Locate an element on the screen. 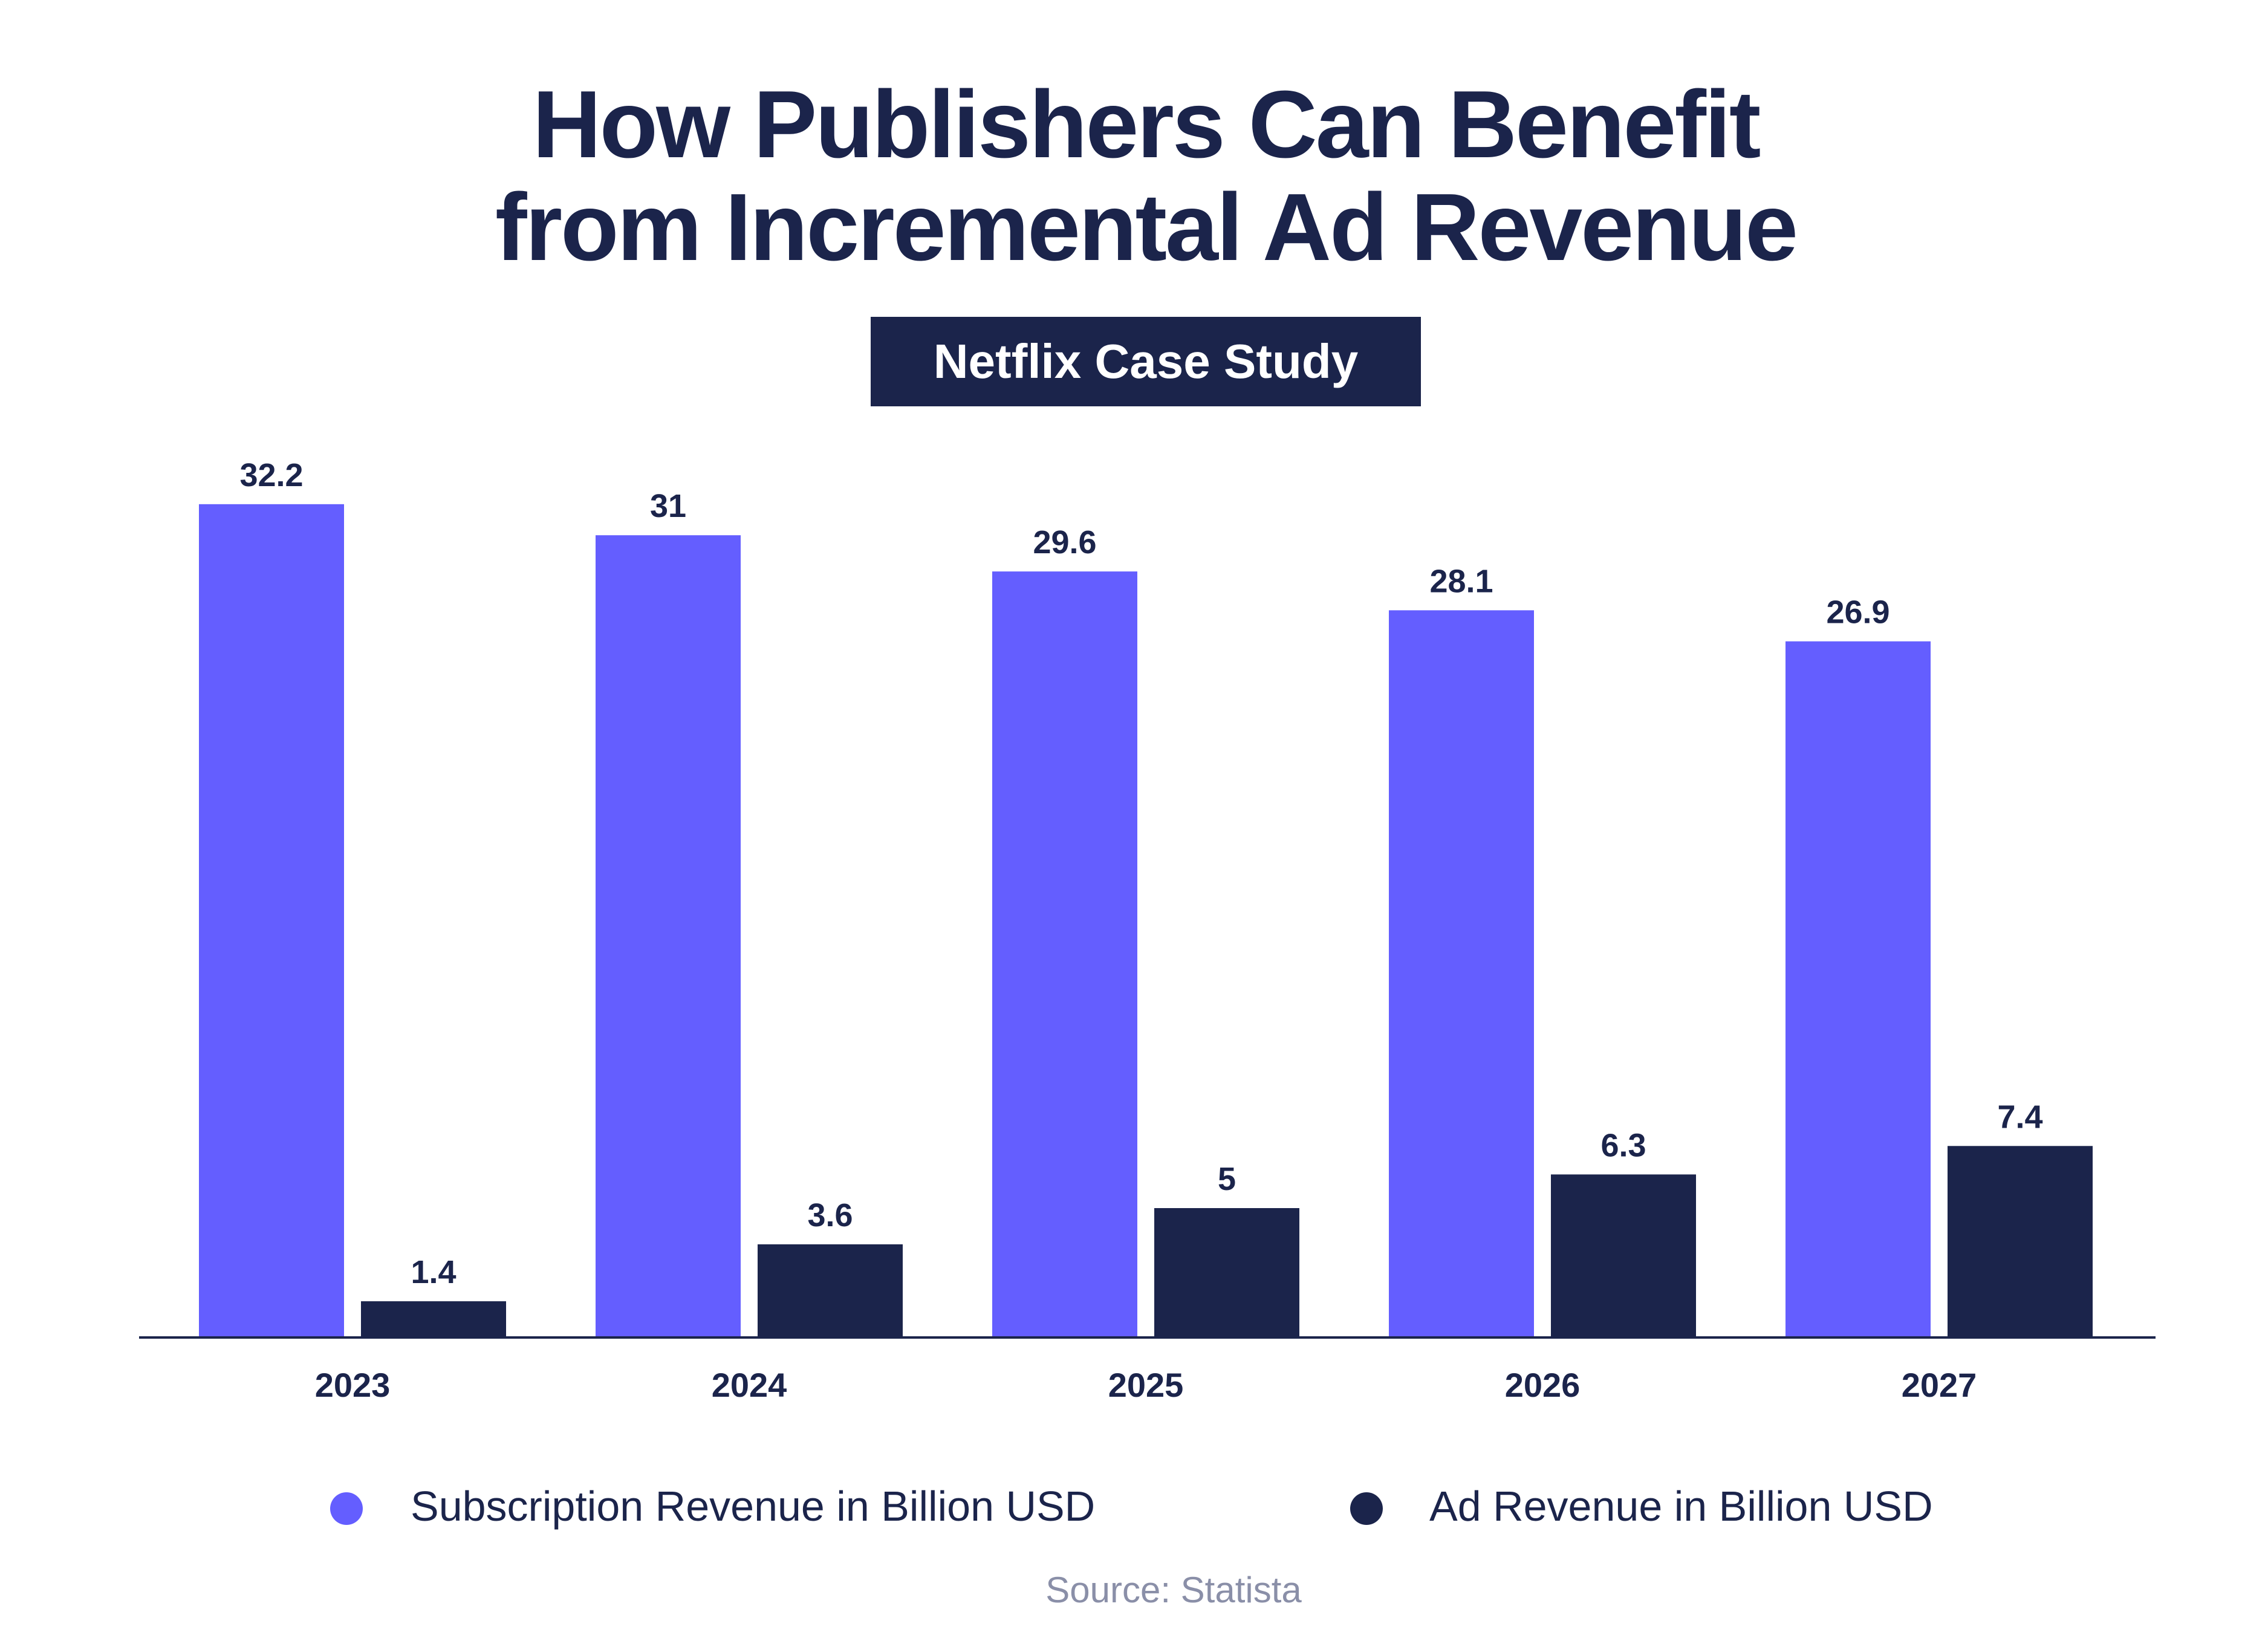 This screenshot has height=1638, width=2268. x-axis-ticks: 2023 2024 2025 2026 2027 is located at coordinates (1146, 1385).